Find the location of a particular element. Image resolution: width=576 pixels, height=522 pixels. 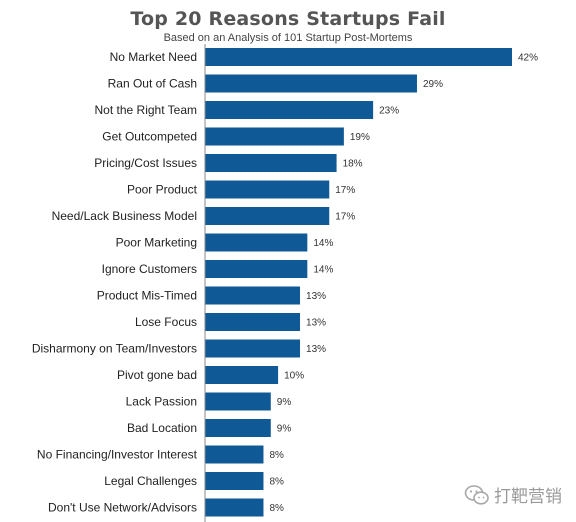

category-label: Not the Right Team is located at coordinates (146, 110).